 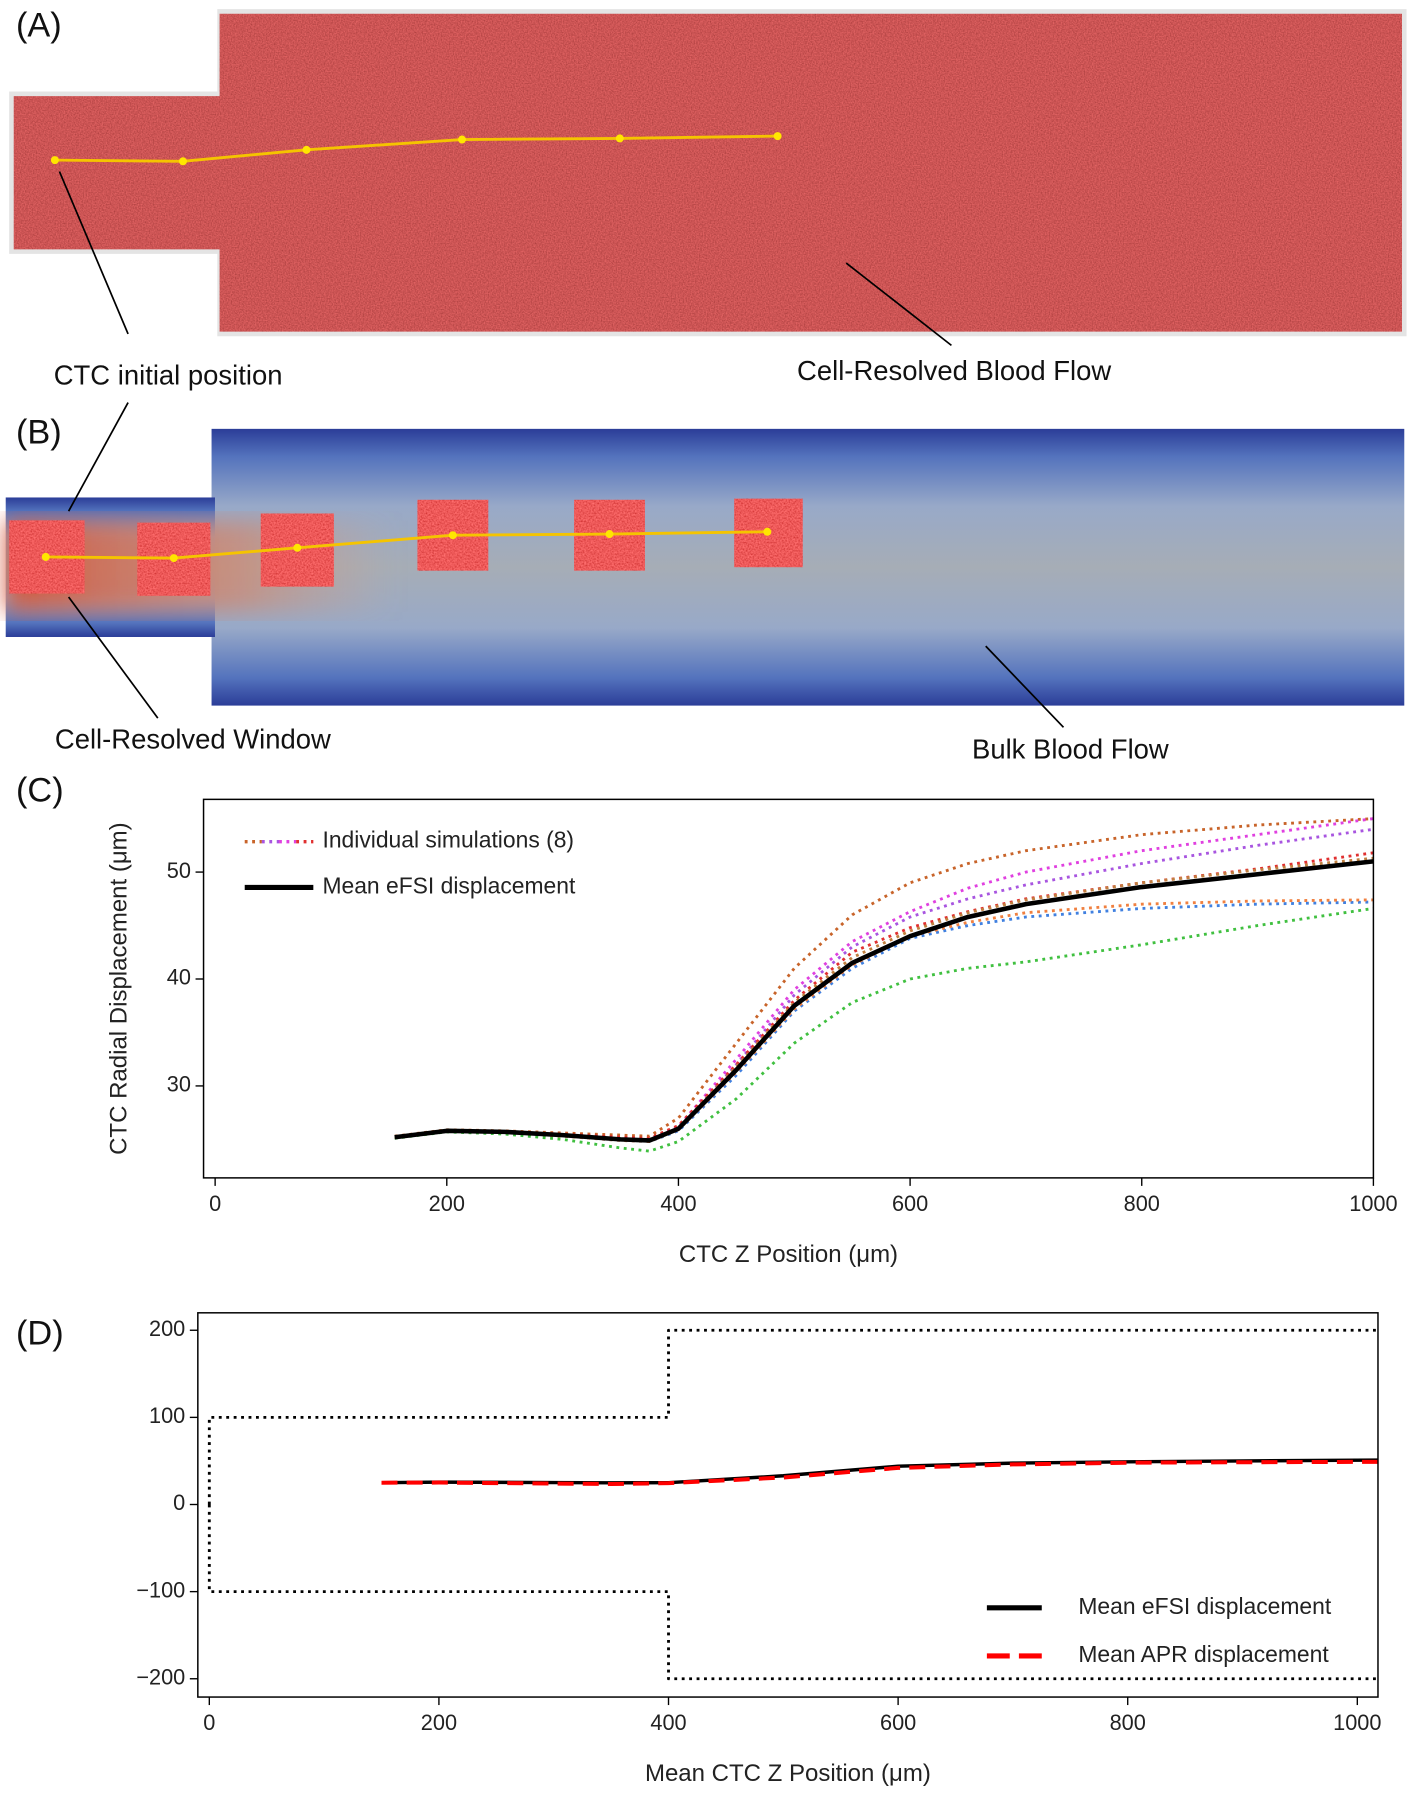 I want to click on panel-label: (C), so click(x=40, y=791).